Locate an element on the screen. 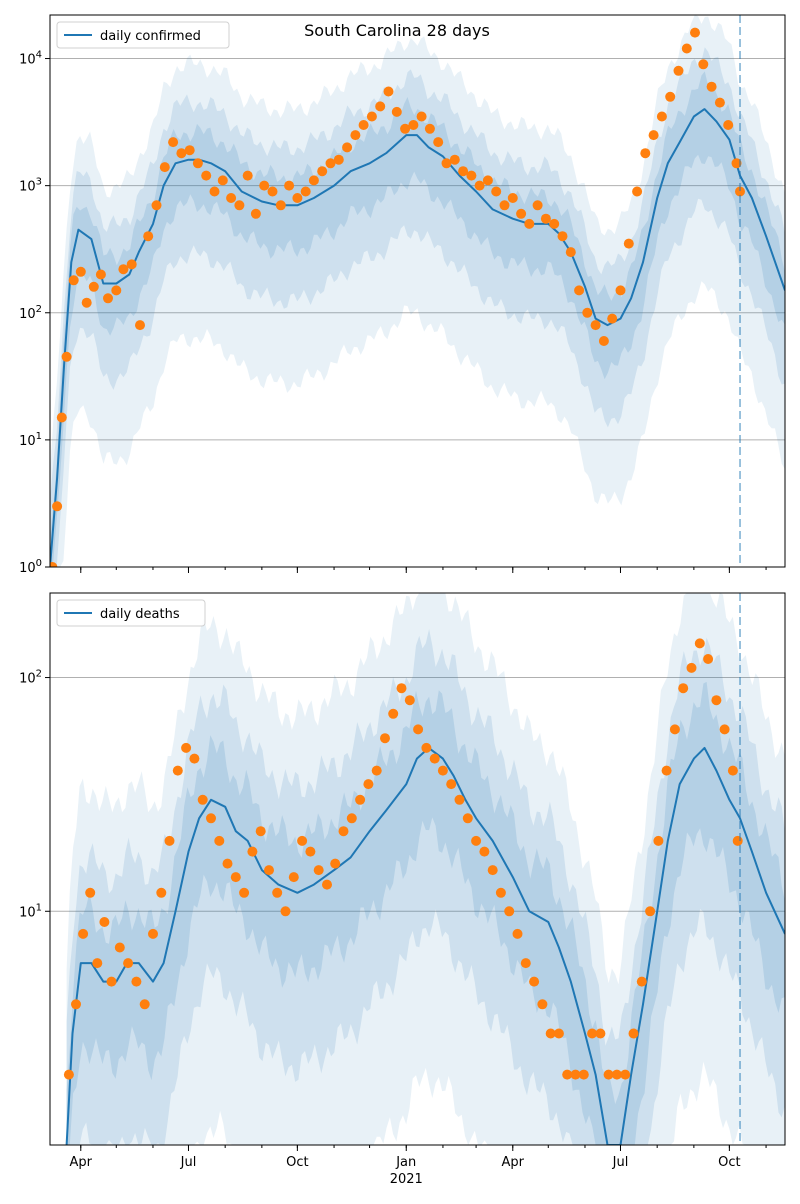  deaths-legend: daily deaths is located at coordinates (131, 613).